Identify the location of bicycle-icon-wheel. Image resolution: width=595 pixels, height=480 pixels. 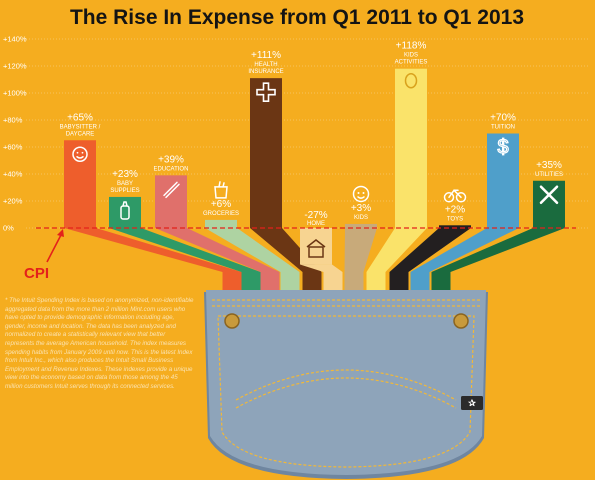
(461, 197).